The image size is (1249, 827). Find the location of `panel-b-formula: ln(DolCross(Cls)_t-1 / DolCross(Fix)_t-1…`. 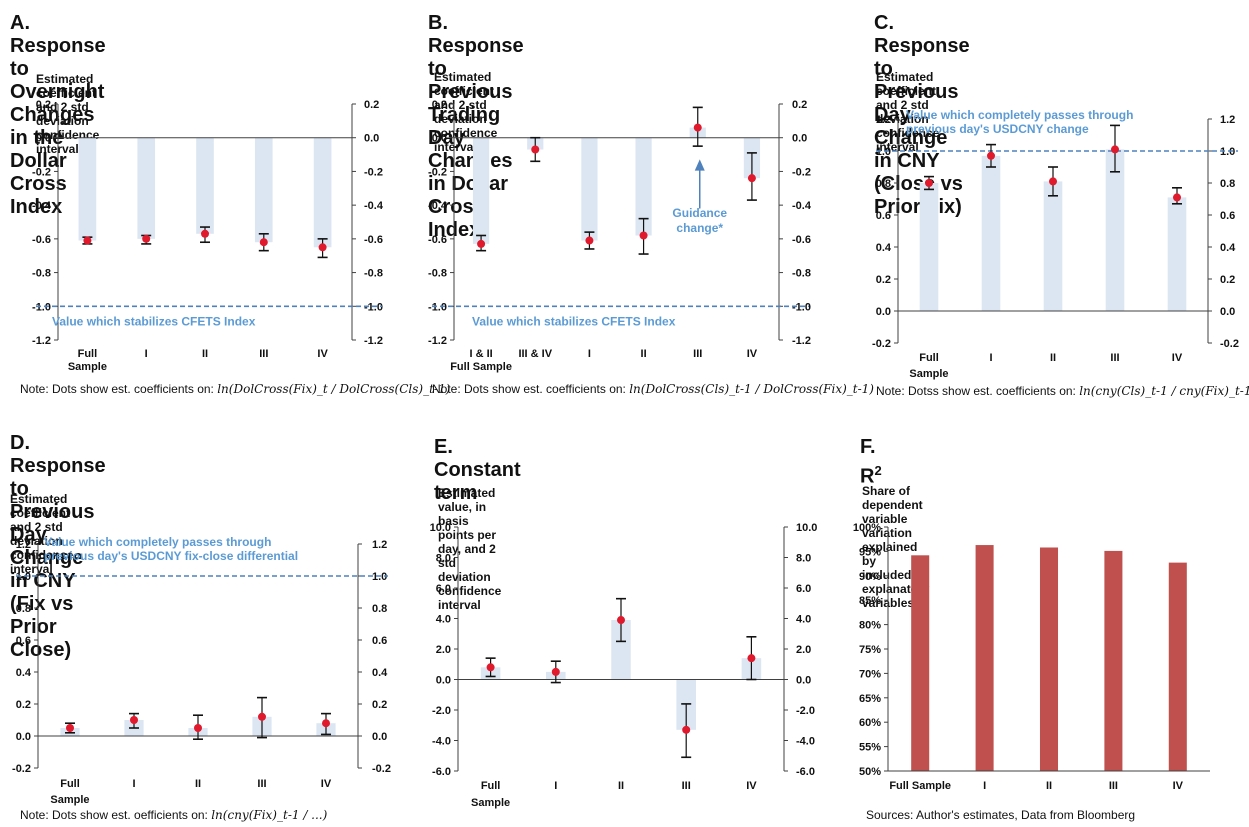

panel-b-formula: ln(DolCross(Cls)_t-1 / DolCross(Fix)_t-1… is located at coordinates (751, 389).